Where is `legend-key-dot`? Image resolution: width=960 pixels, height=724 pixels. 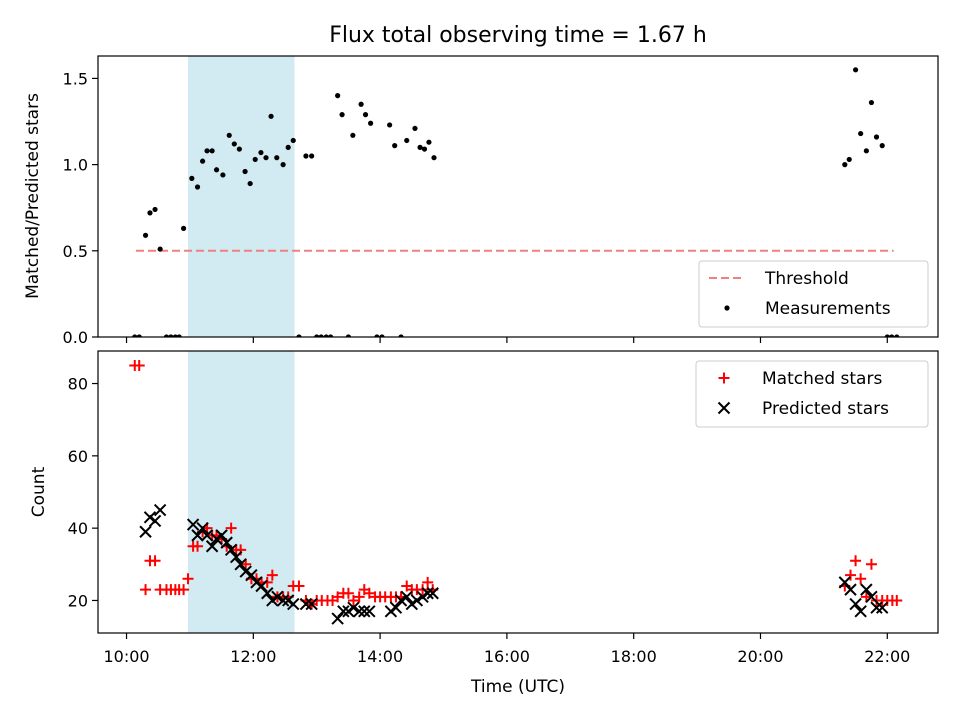 legend-key-dot is located at coordinates (727, 308).